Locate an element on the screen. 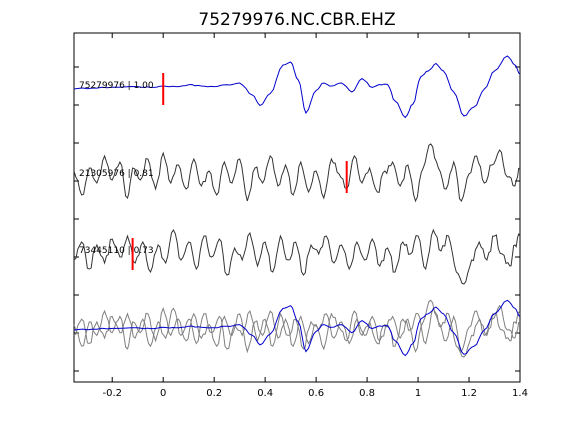  x-tick-label: 0.2 is located at coordinates (214, 393).